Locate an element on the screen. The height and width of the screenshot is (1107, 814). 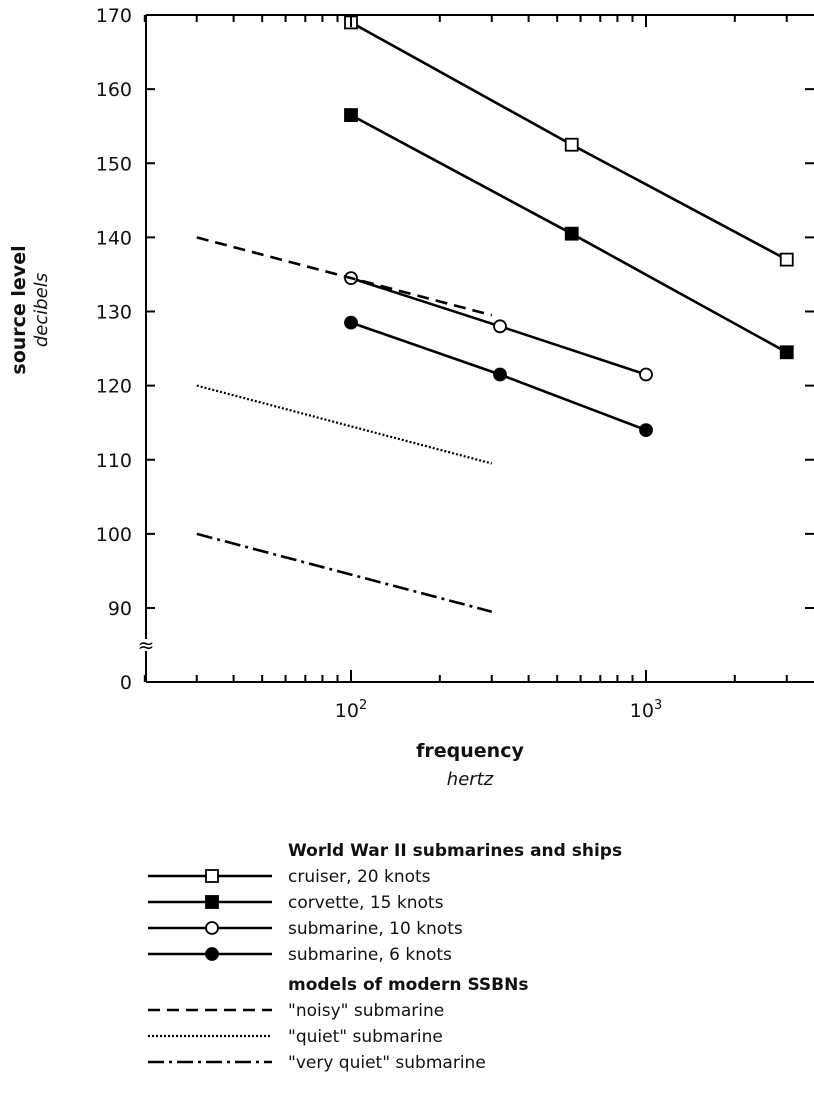
legend-group-title: World War II submarines and ships is located at coordinates (455, 851).